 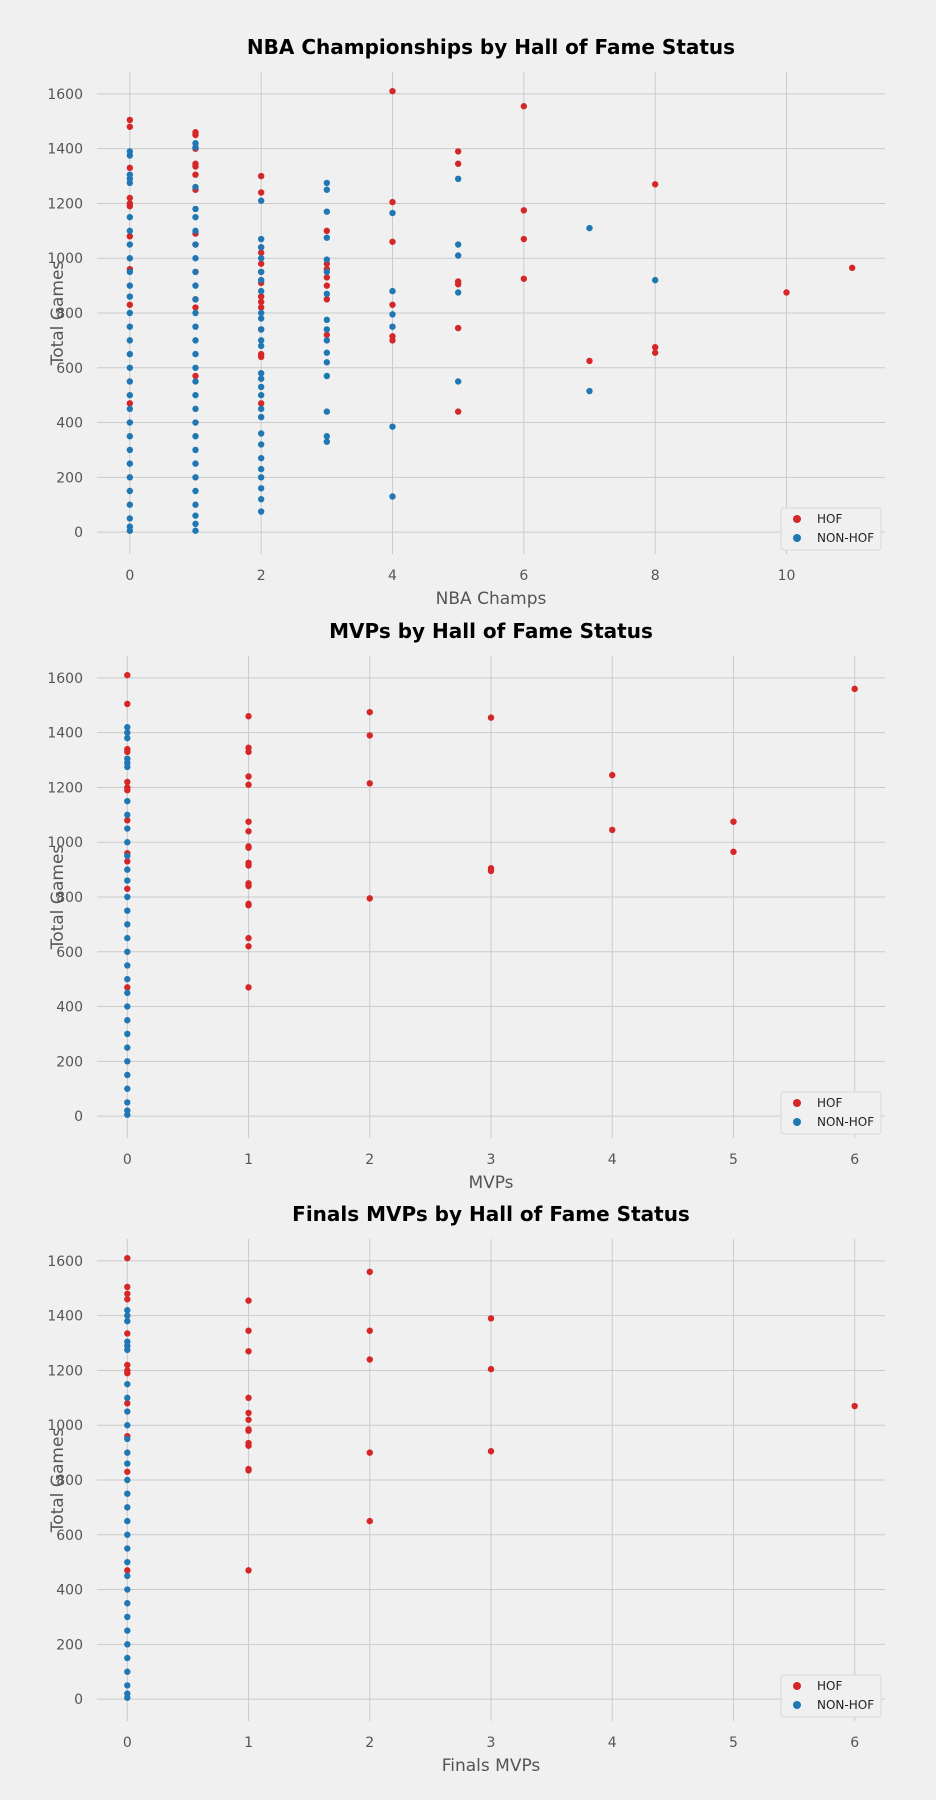 What do you see at coordinates (491, 1214) in the screenshot?
I see `chart-title: Finals MVPs by Hall of Fame Status` at bounding box center [491, 1214].